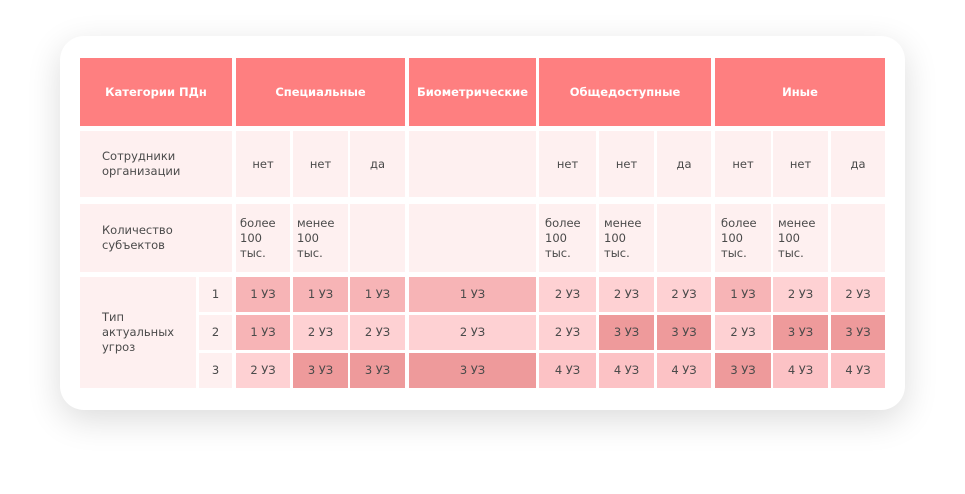  Describe the element at coordinates (684, 370) in the screenshot. I see `uz-public-r3-c3: 4 УЗ` at that location.